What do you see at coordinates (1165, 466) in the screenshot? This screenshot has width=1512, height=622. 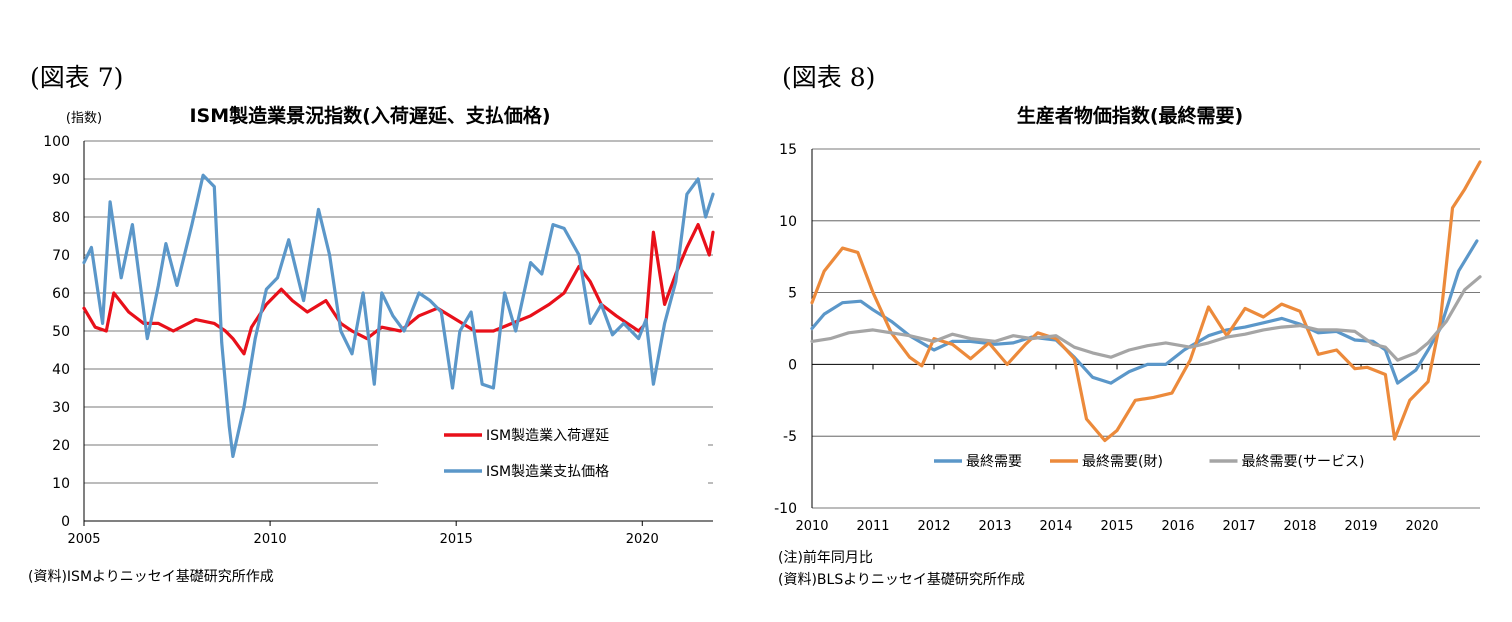 I see `chart8-legend-bg` at bounding box center [1165, 466].